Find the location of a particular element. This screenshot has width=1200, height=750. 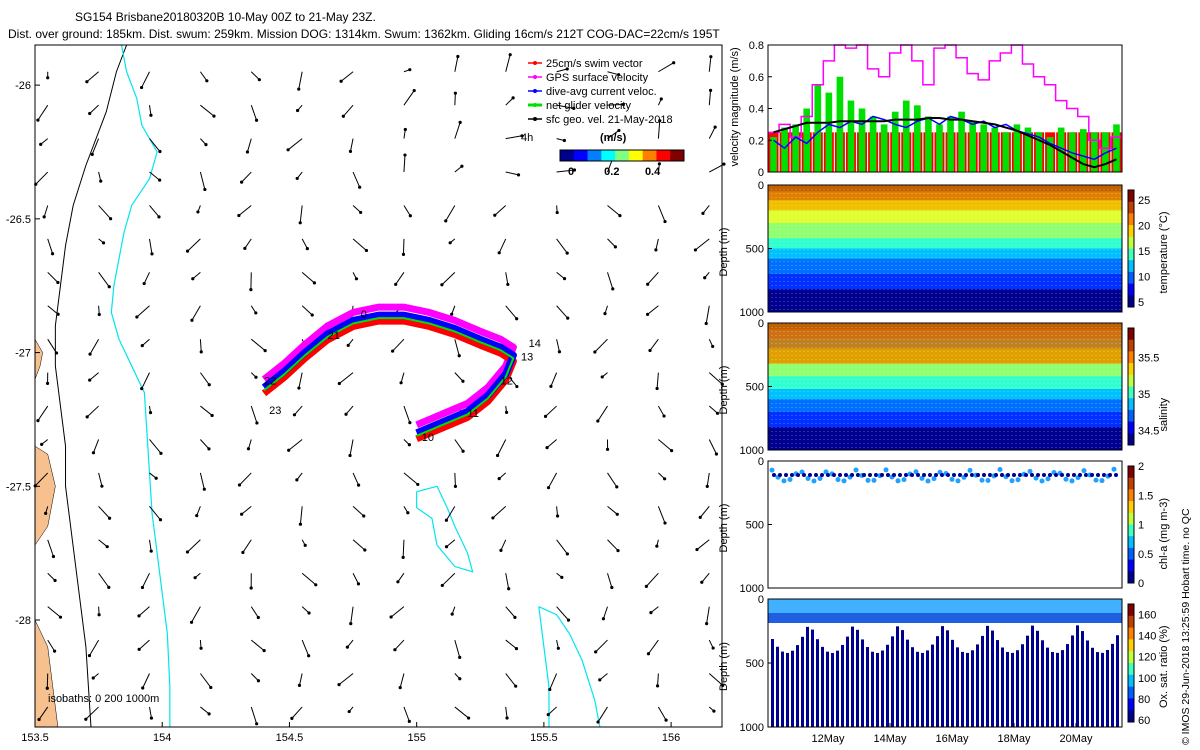

colorbar-tick-label: 0 is located at coordinates (571, 172).